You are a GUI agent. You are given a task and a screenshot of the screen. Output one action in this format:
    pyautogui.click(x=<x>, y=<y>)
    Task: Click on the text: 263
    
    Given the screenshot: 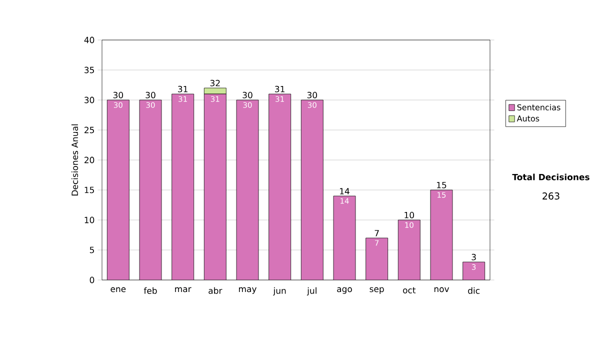 What is the action you would take?
    pyautogui.click(x=551, y=196)
    